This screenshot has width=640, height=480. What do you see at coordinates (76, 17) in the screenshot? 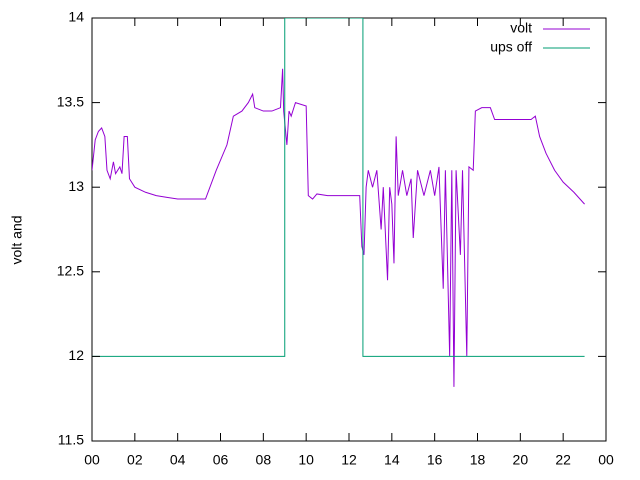
I see `y-tick-label: 14` at bounding box center [76, 17].